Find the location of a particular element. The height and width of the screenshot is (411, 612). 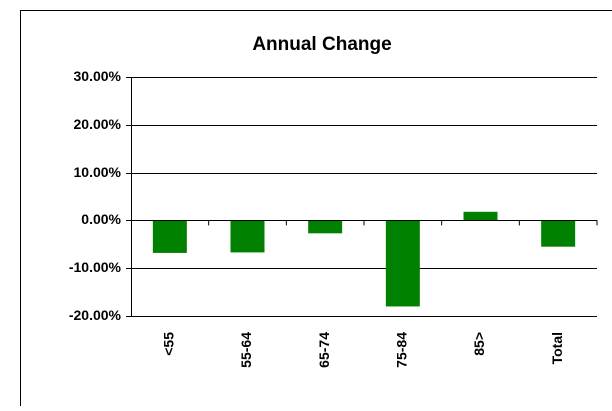

x-tick-label: Total is located at coordinates (557, 348).